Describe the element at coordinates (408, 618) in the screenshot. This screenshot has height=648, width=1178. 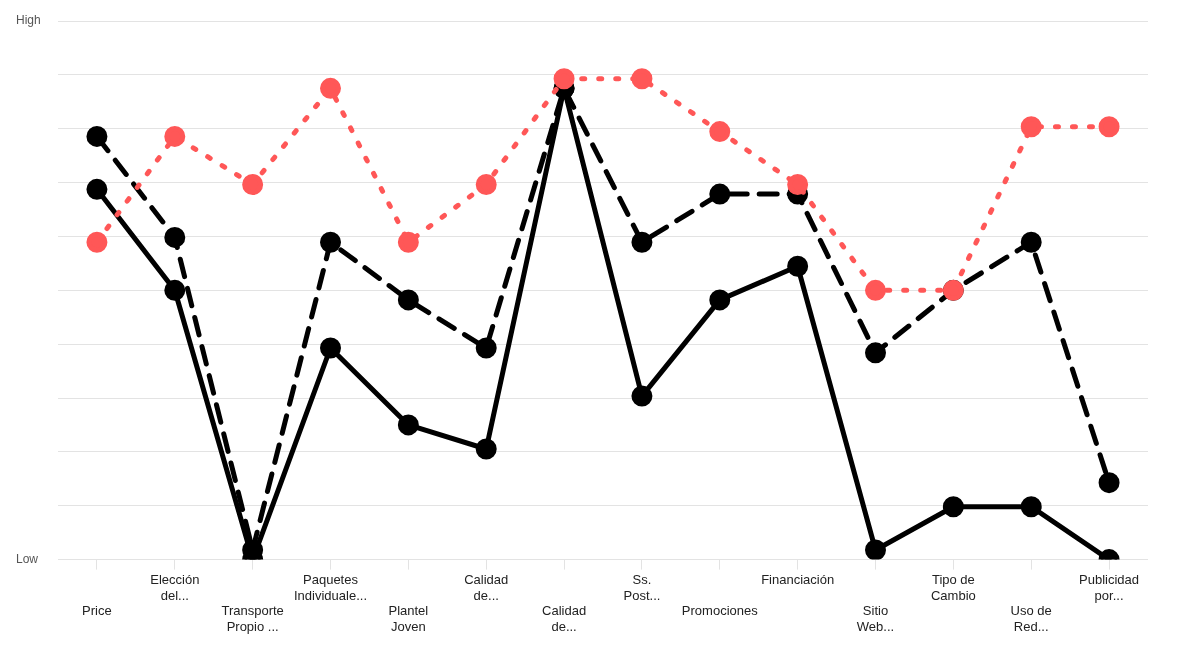
I see `x-tick-label: Plantel Joven` at that location.